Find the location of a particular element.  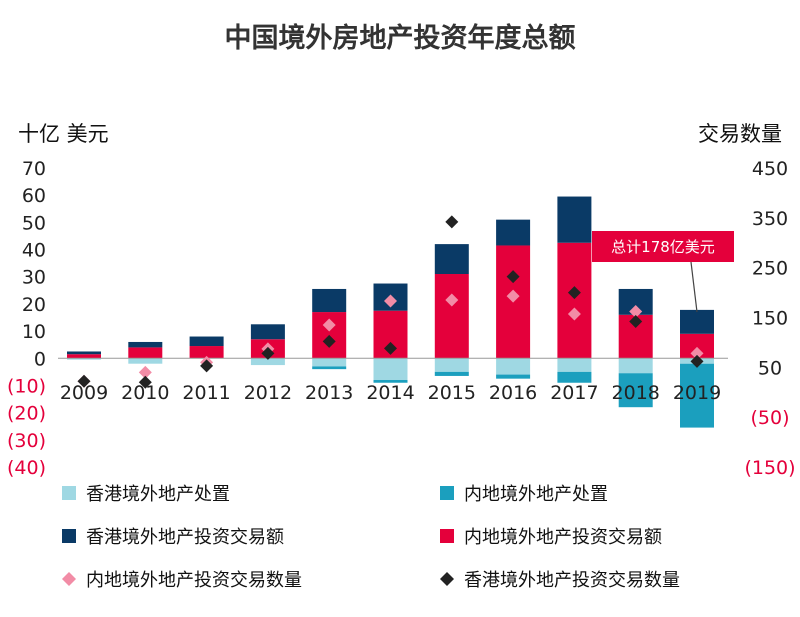

y-left-tick-label: 70 is located at coordinates (34, 169).